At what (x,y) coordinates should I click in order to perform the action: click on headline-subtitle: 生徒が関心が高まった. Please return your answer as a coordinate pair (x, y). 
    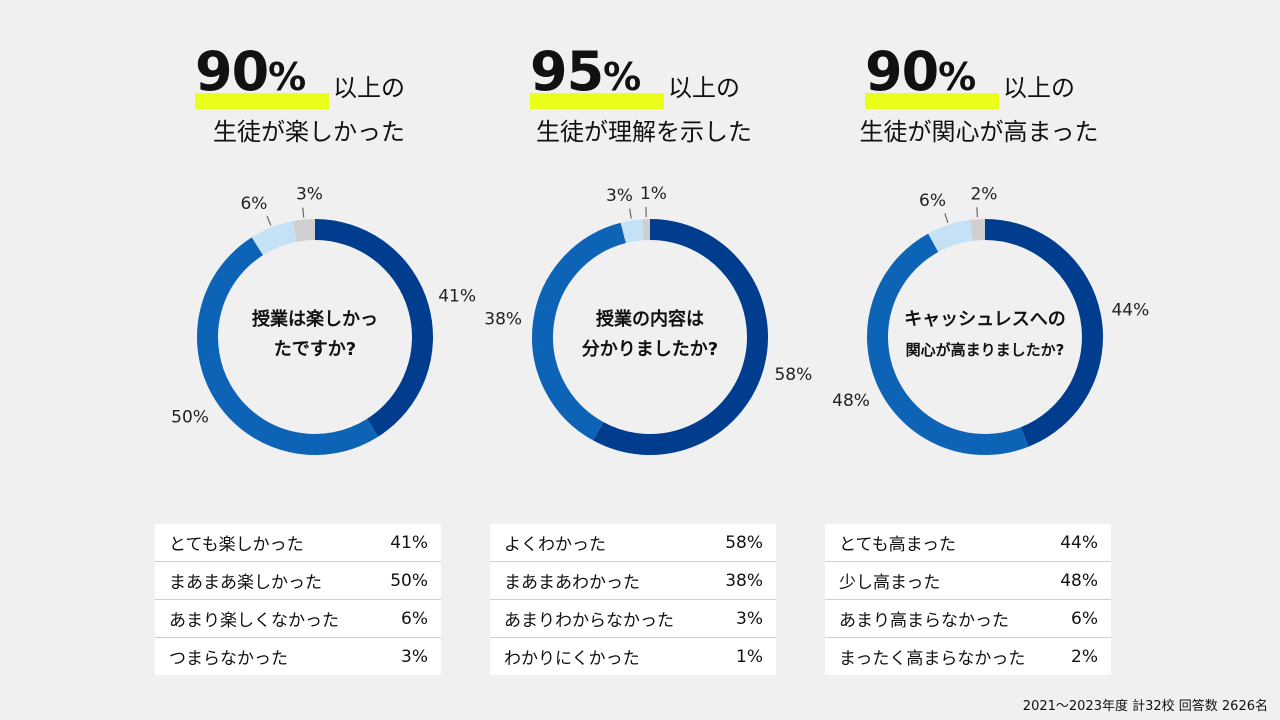
    Looking at the image, I should click on (979, 132).